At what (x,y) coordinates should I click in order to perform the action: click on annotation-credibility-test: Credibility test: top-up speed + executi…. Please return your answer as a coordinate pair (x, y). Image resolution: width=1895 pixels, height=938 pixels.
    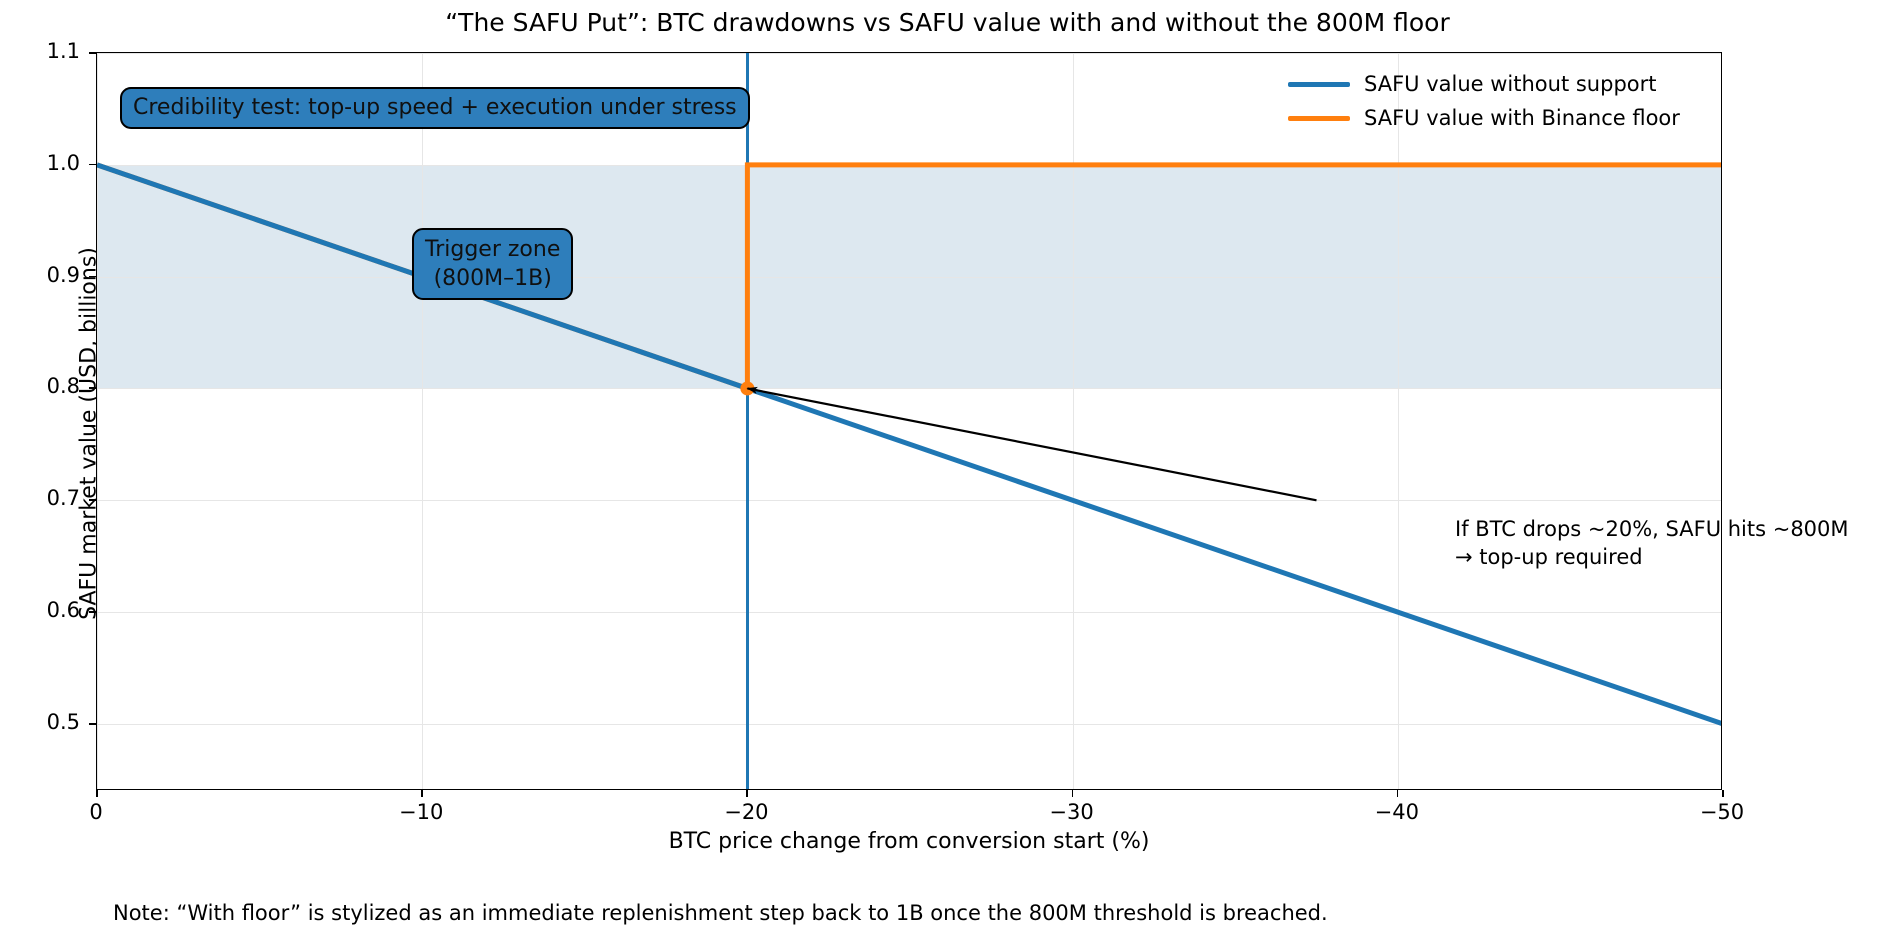
    Looking at the image, I should click on (435, 108).